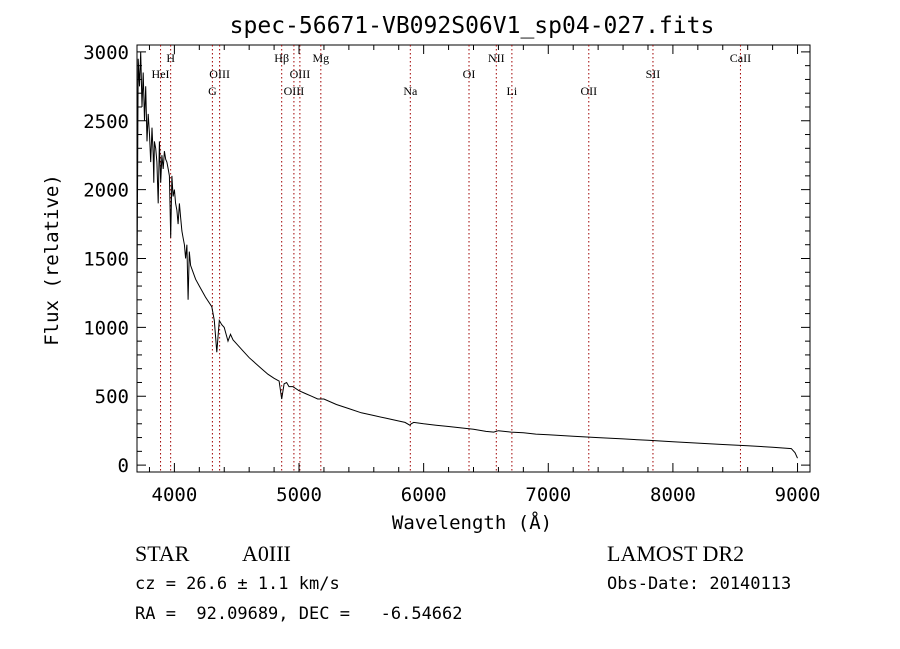 Image resolution: width=900 pixels, height=649 pixels. I want to click on y-tick-label: 2000, so click(106, 191).